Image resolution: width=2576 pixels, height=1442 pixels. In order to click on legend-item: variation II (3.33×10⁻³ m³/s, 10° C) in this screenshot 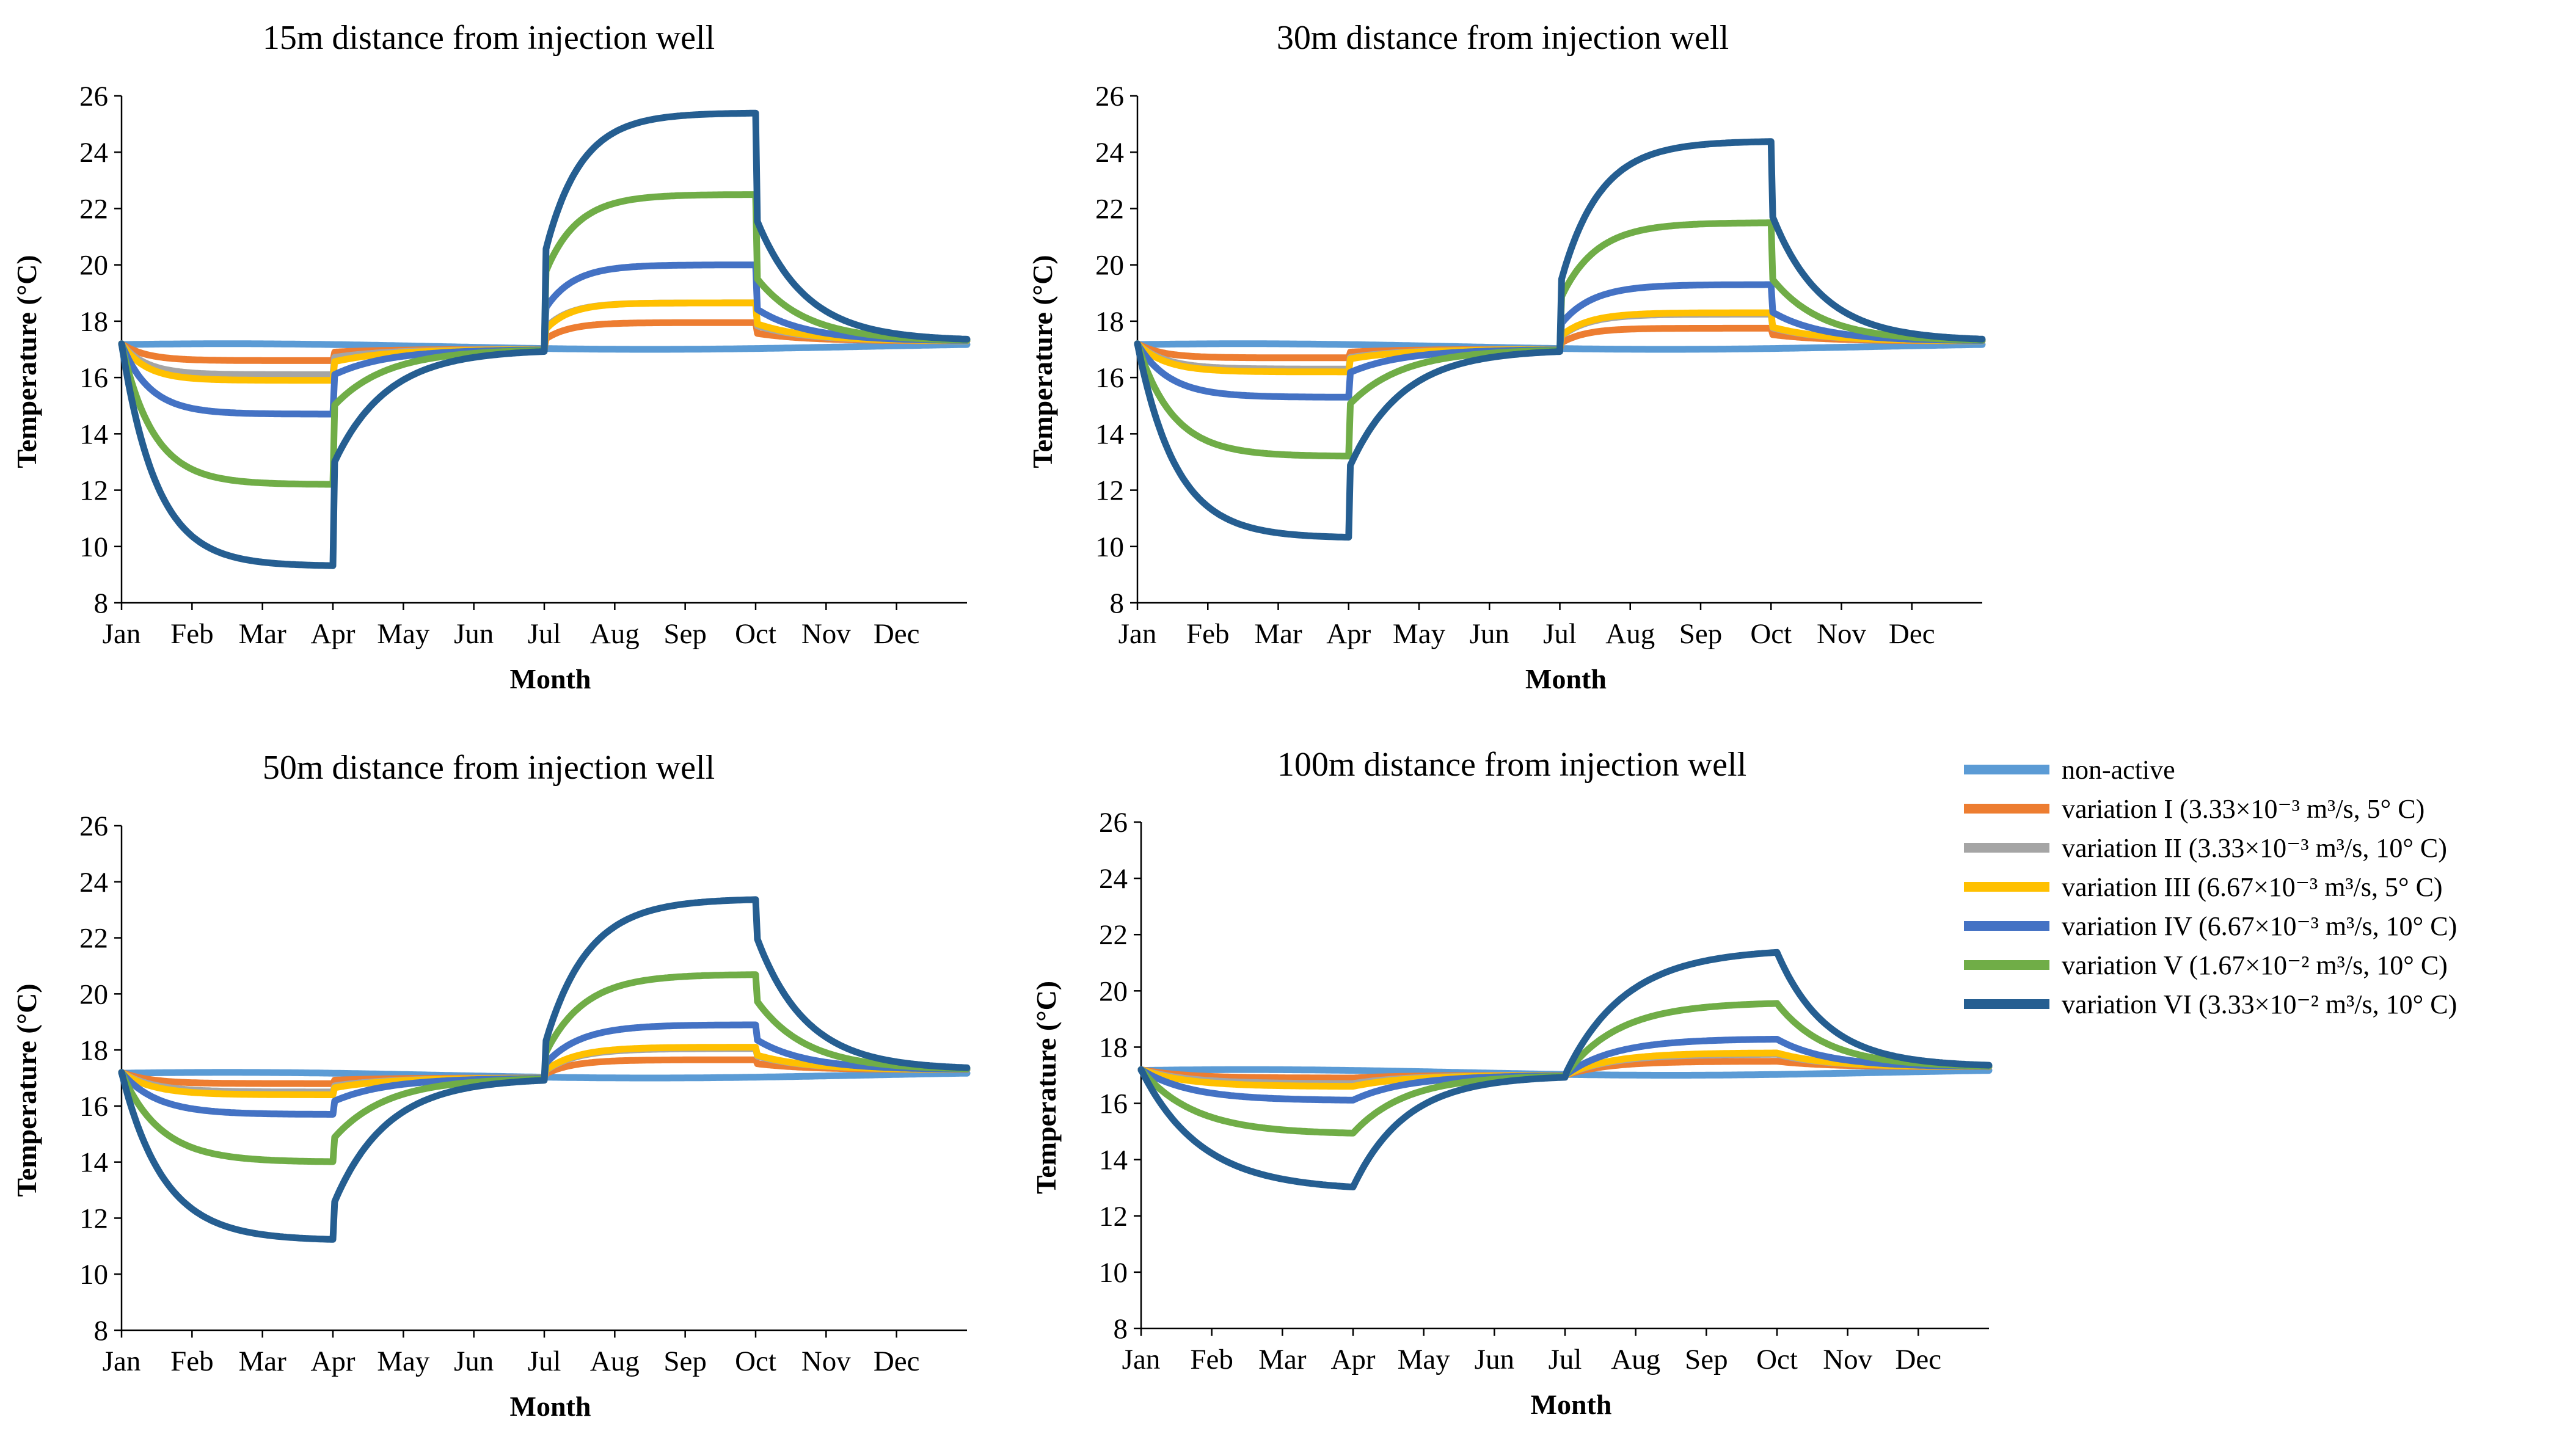, I will do `click(2205, 848)`.